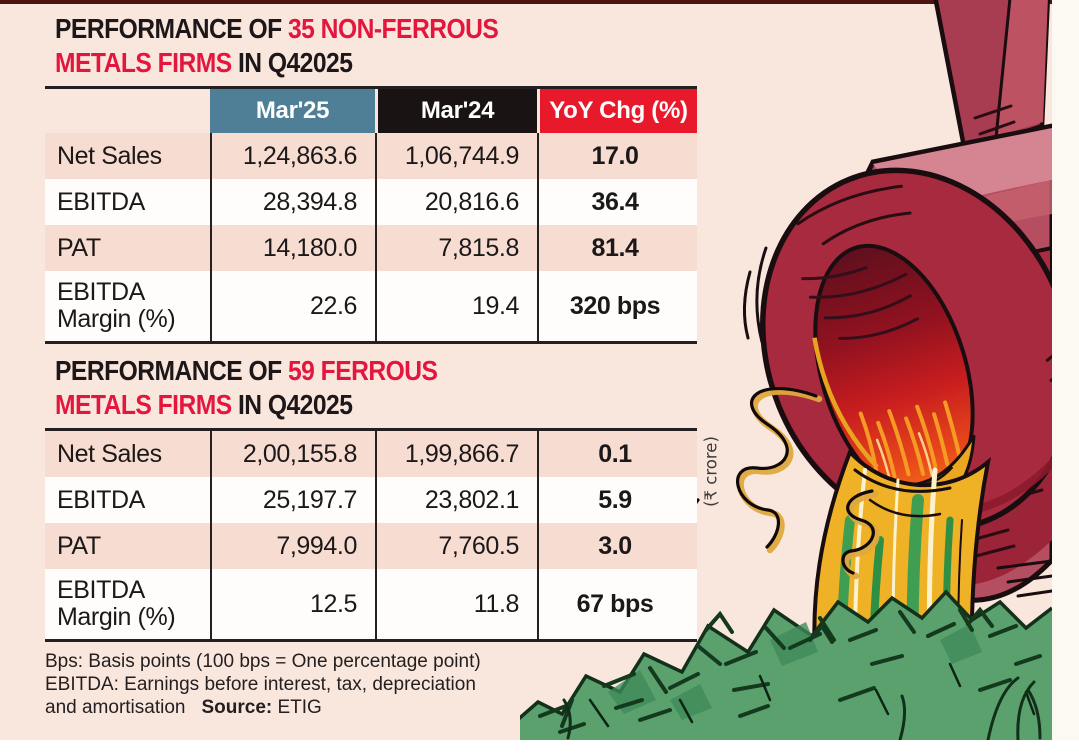 The image size is (1079, 755). I want to click on table-row: PAT 7,994.0 7,760.5 3.0, so click(371, 546).